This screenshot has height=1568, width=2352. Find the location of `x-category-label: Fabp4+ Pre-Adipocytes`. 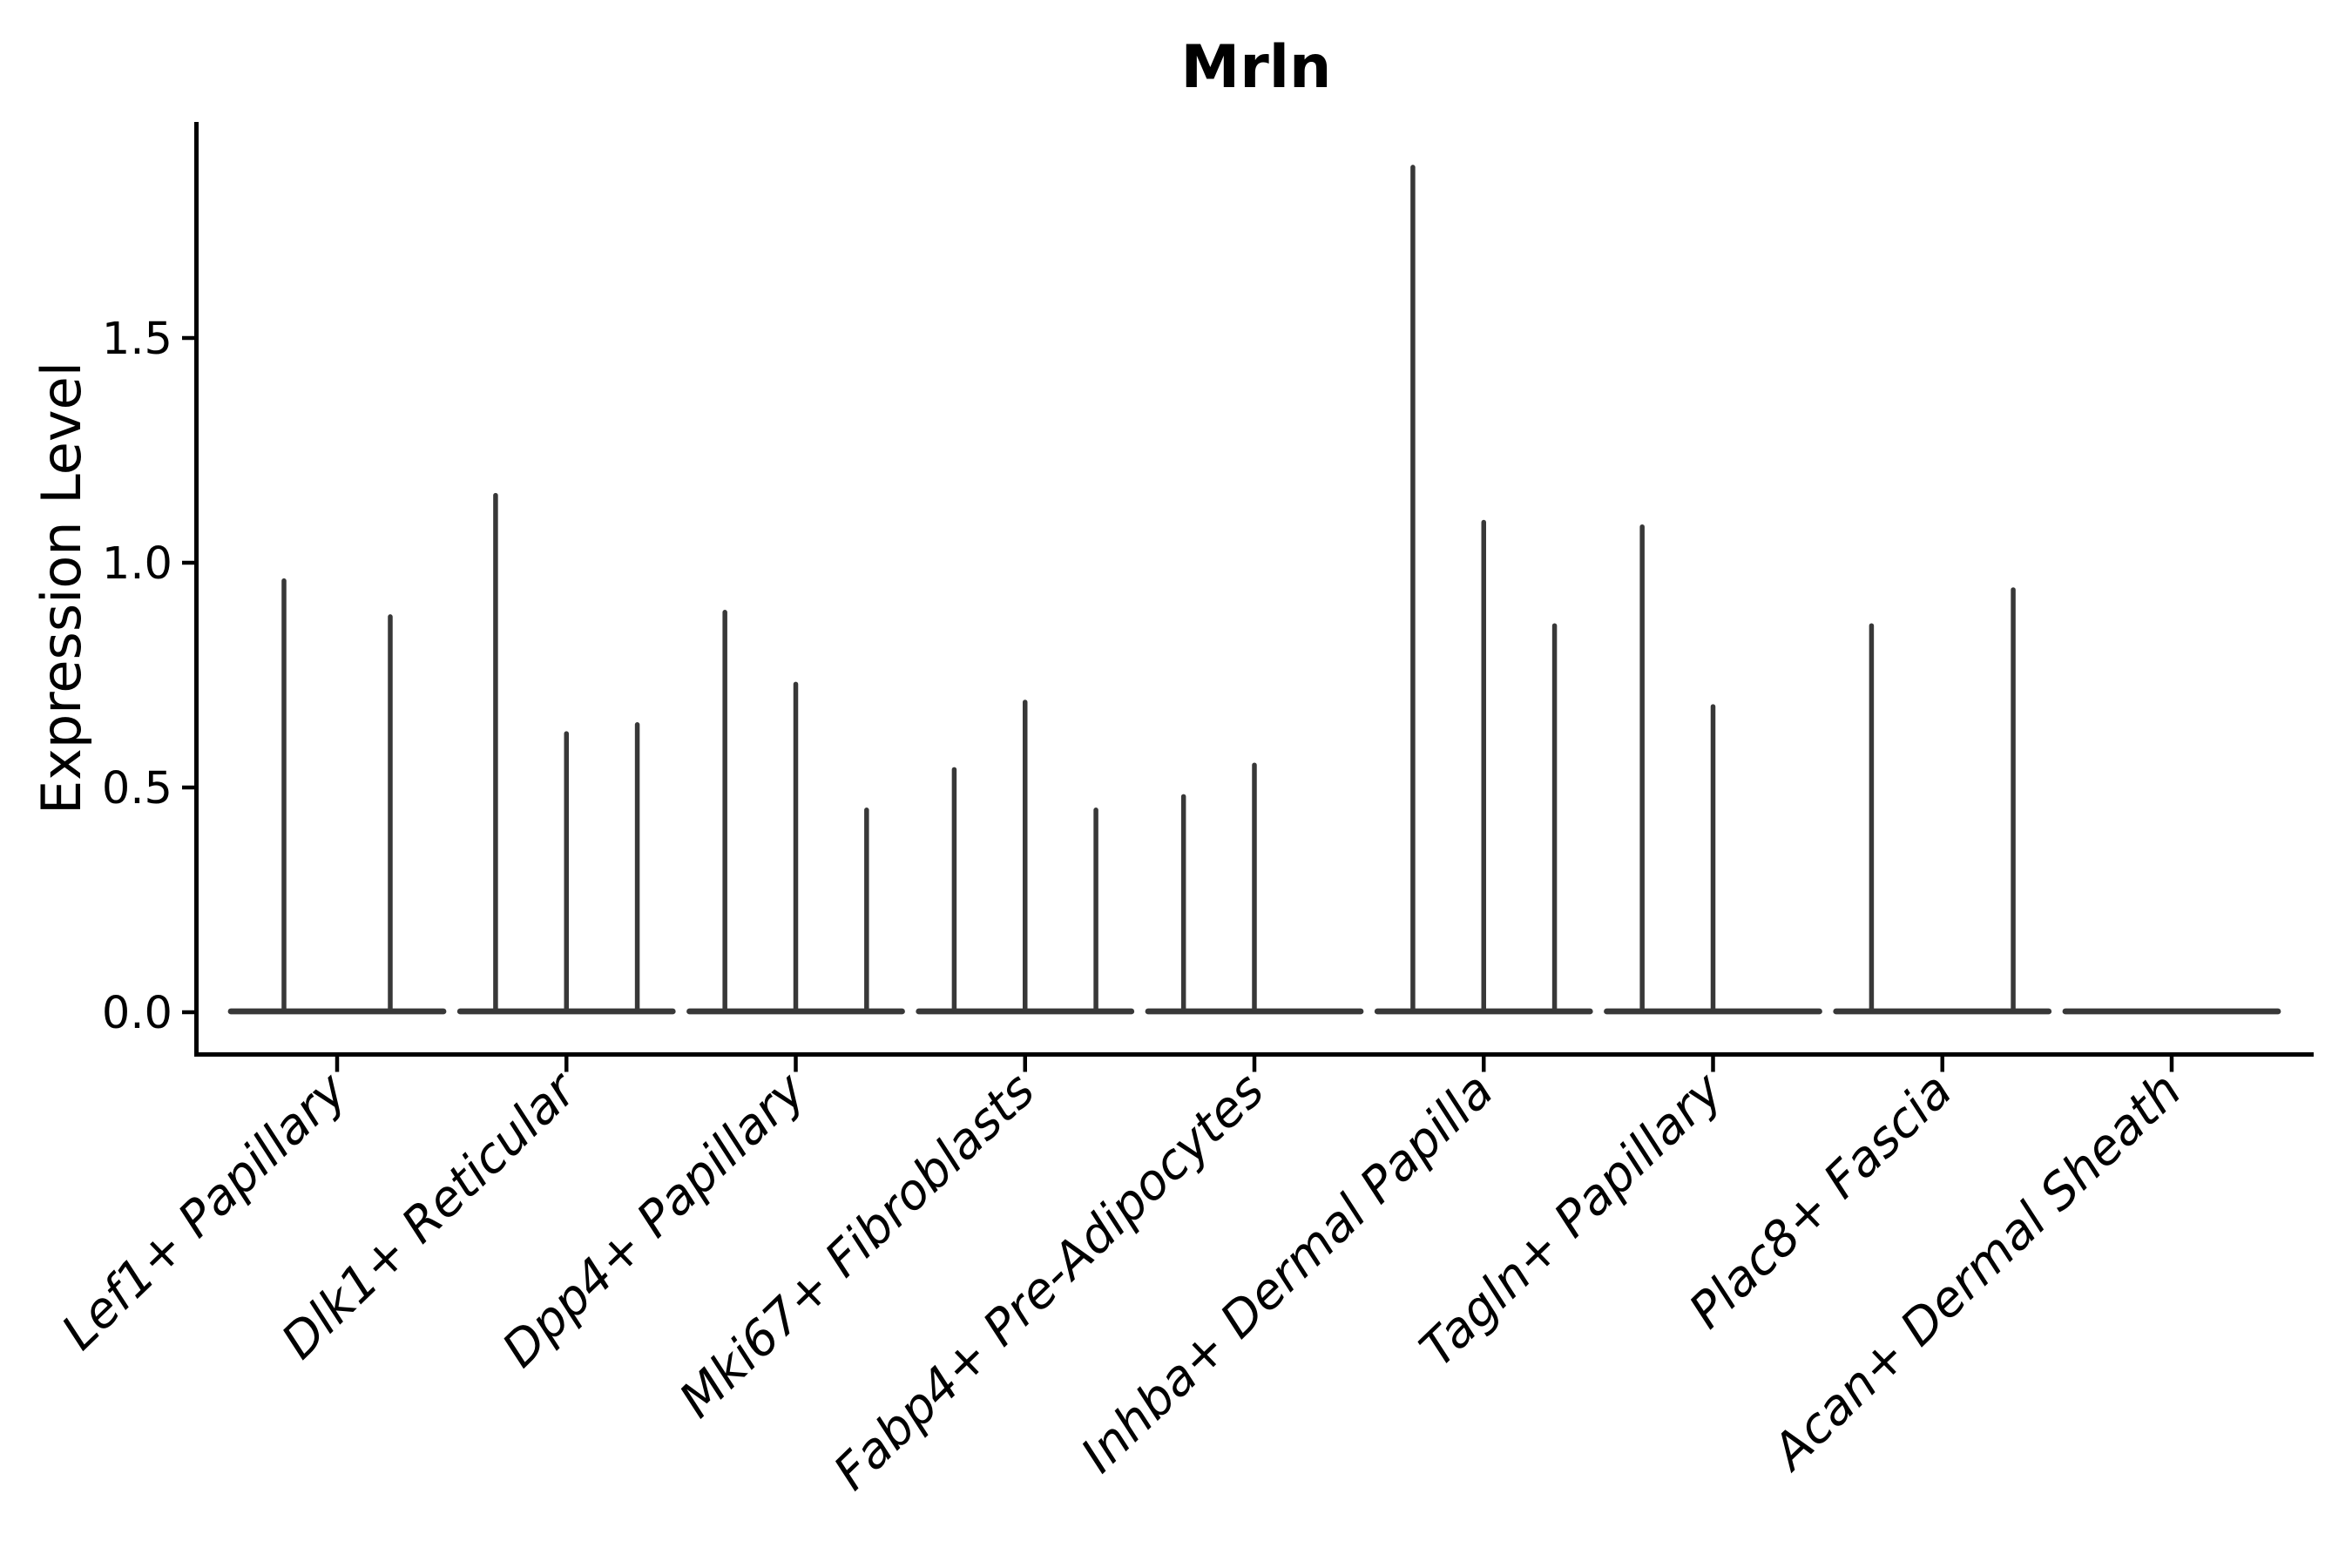

x-category-label: Fabp4+ Pre-Adipocytes is located at coordinates (1049, 1281).